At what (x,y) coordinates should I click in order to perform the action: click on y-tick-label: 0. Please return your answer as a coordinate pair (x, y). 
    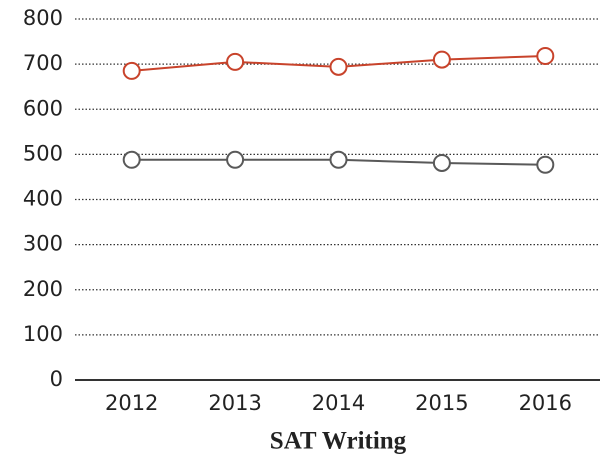
    Looking at the image, I should click on (56, 379).